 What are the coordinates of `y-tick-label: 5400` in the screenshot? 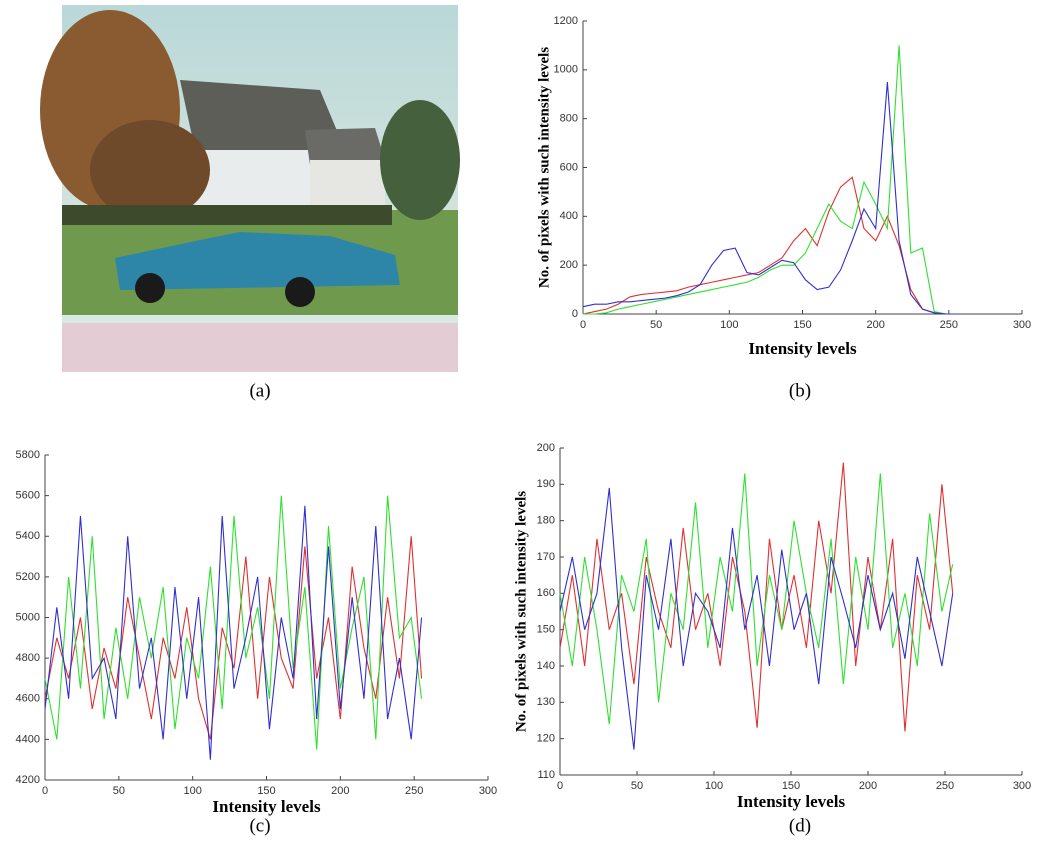 It's located at (28, 536).